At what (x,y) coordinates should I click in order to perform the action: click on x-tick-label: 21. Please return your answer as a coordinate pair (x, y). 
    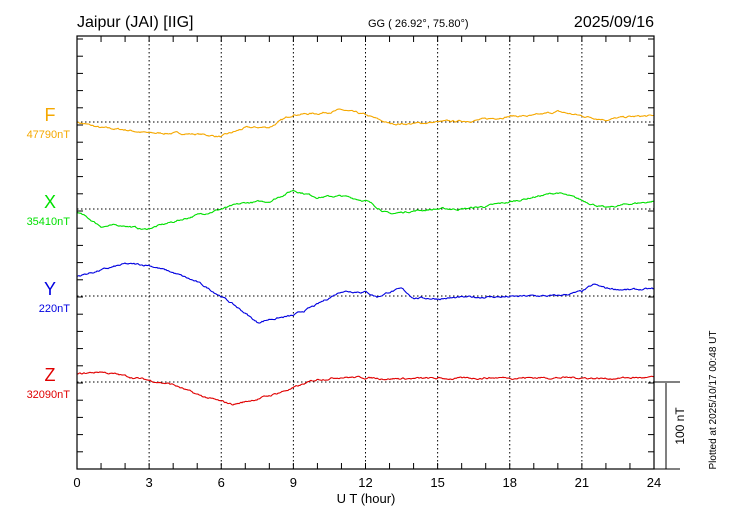
    Looking at the image, I should click on (582, 482).